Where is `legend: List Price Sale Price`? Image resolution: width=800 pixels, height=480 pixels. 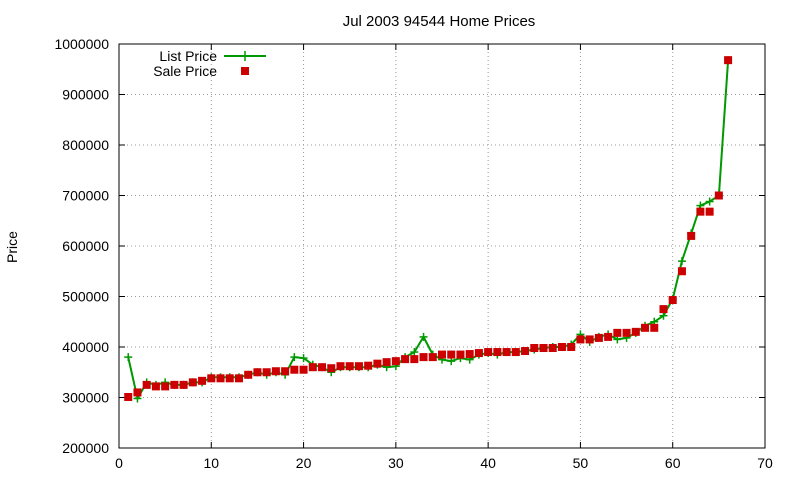
legend: List Price Sale Price is located at coordinates (209, 63).